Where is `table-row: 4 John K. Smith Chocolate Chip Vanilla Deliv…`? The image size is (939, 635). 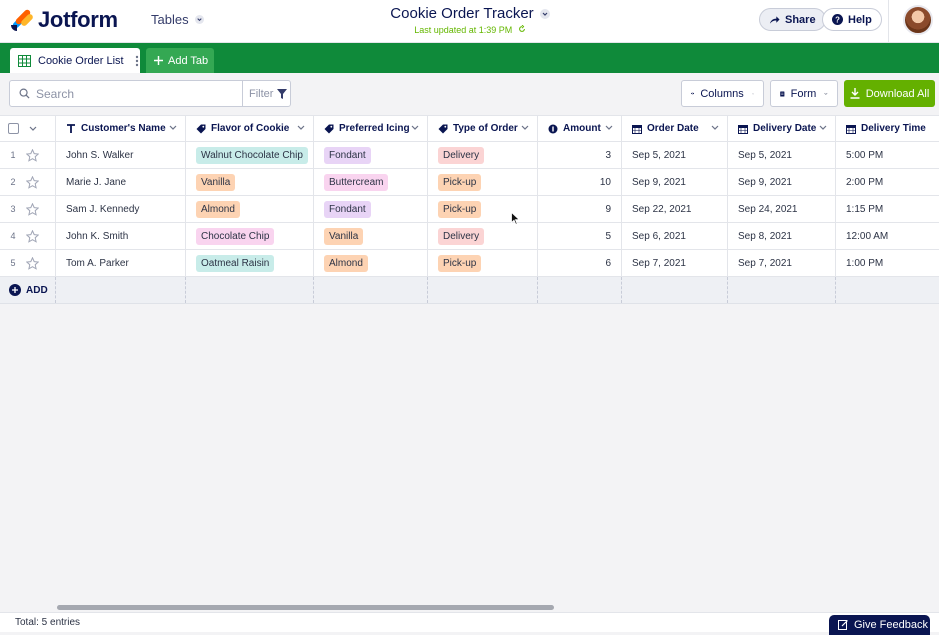
table-row: 4 John K. Smith Chocolate Chip Vanilla Deliv… is located at coordinates (469, 236).